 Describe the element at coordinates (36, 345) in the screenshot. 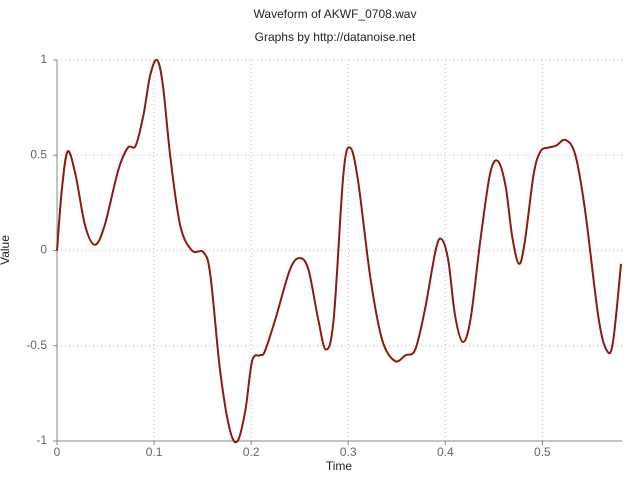

I see `y-tick-label: -0.5` at that location.